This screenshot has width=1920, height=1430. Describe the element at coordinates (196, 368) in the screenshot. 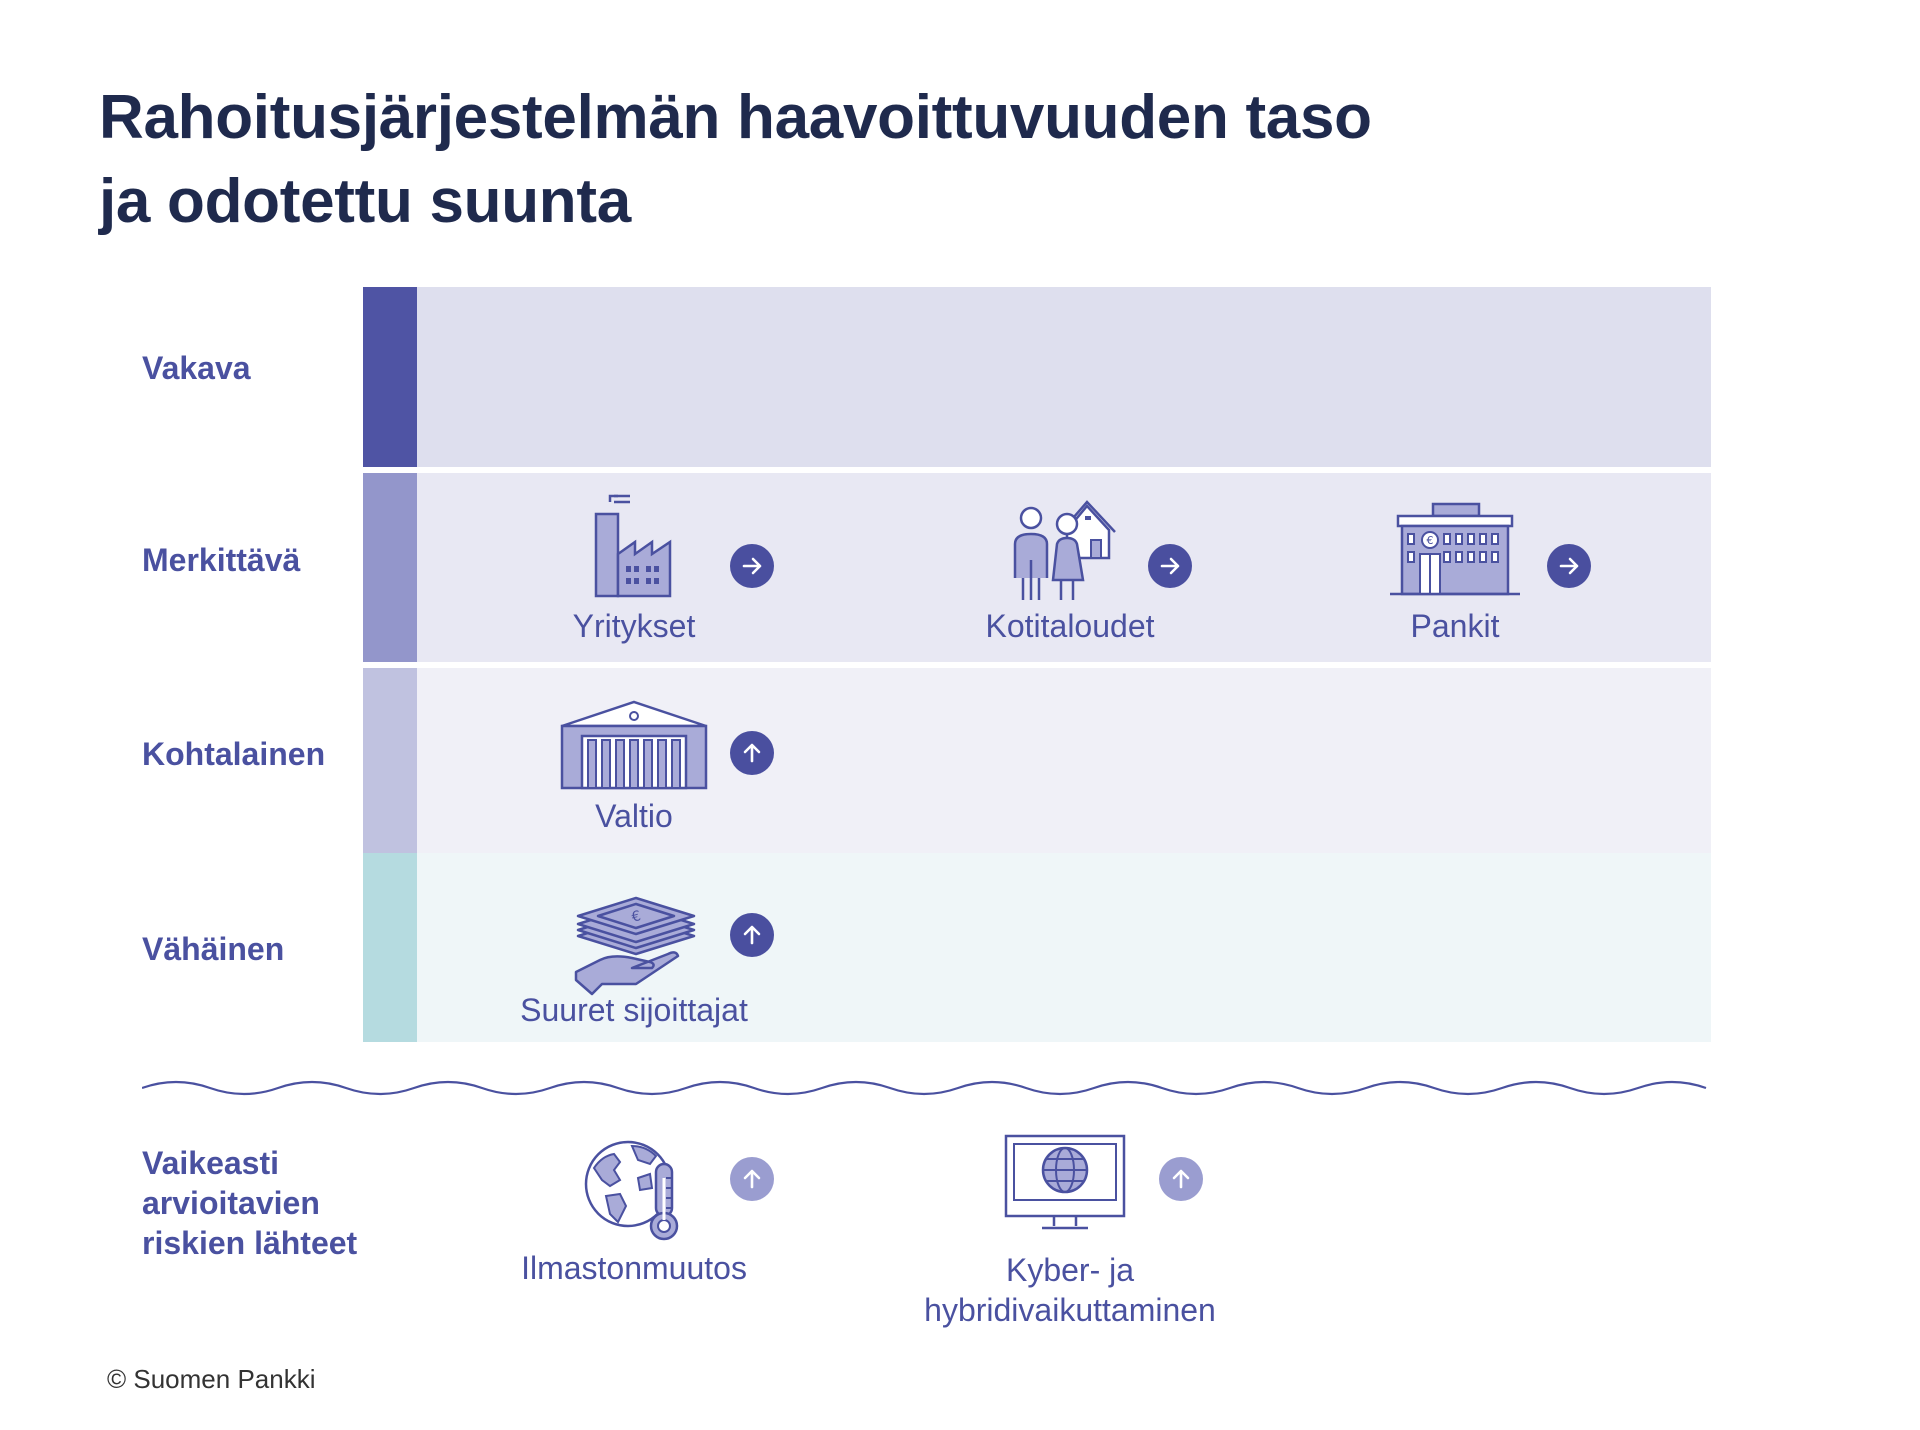

I see `level-label-vakava: Vakava` at that location.